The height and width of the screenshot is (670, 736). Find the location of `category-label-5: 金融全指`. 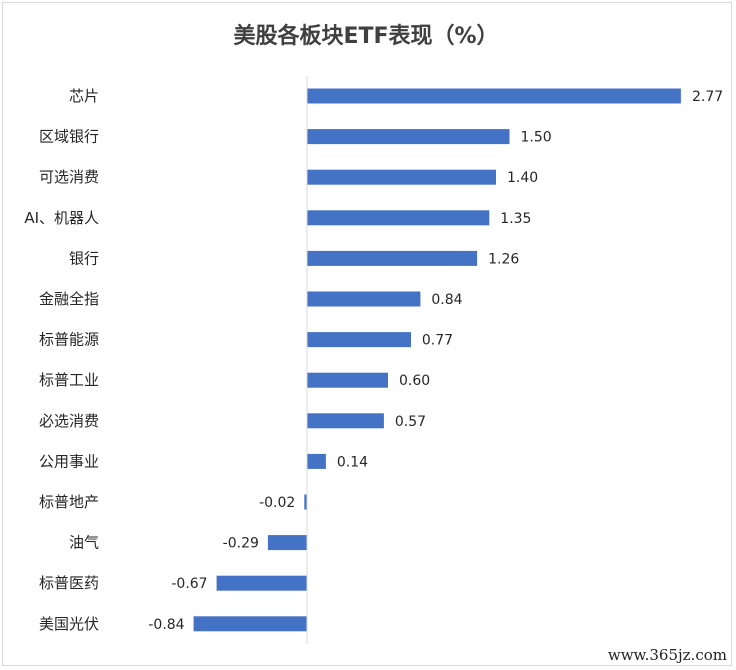

category-label-5: 金融全指 is located at coordinates (69, 299).